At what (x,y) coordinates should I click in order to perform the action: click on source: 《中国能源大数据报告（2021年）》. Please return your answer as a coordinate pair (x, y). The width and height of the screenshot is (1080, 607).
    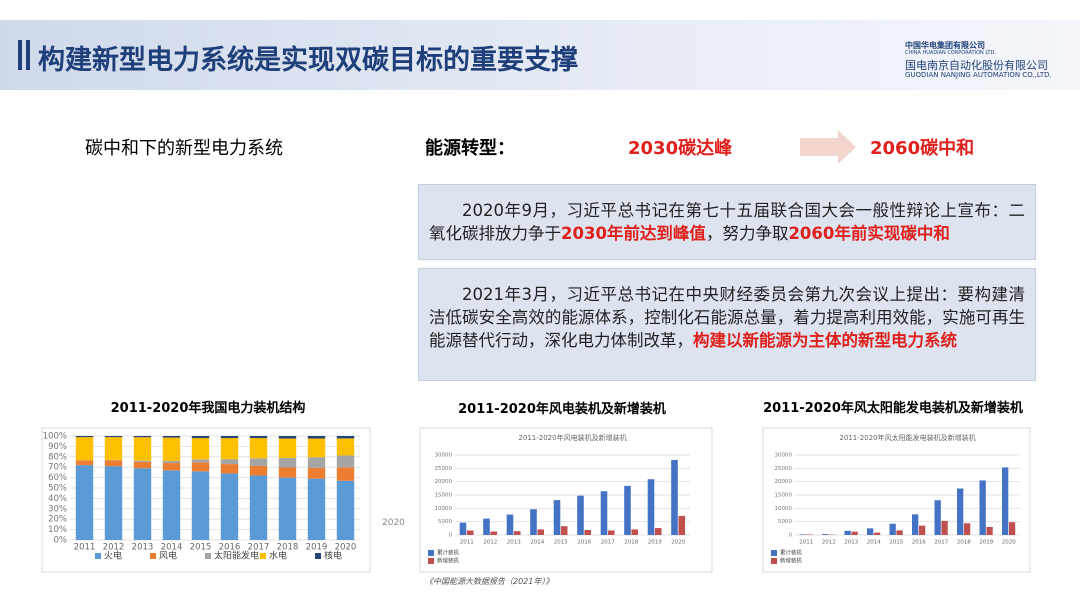
    Looking at the image, I should click on (489, 581).